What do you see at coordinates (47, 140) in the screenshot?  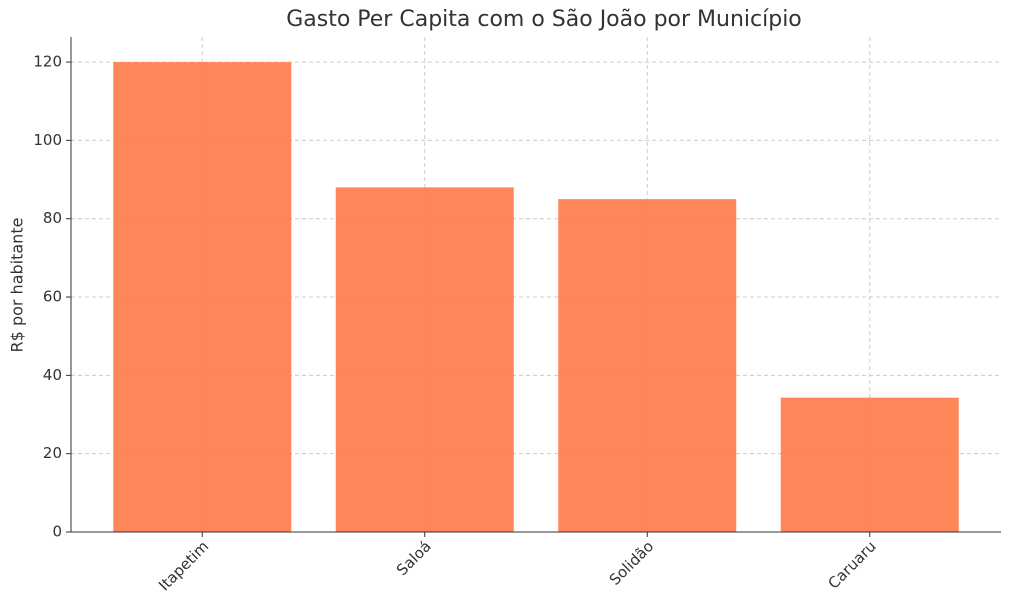 I see `y-tick-label: 100` at bounding box center [47, 140].